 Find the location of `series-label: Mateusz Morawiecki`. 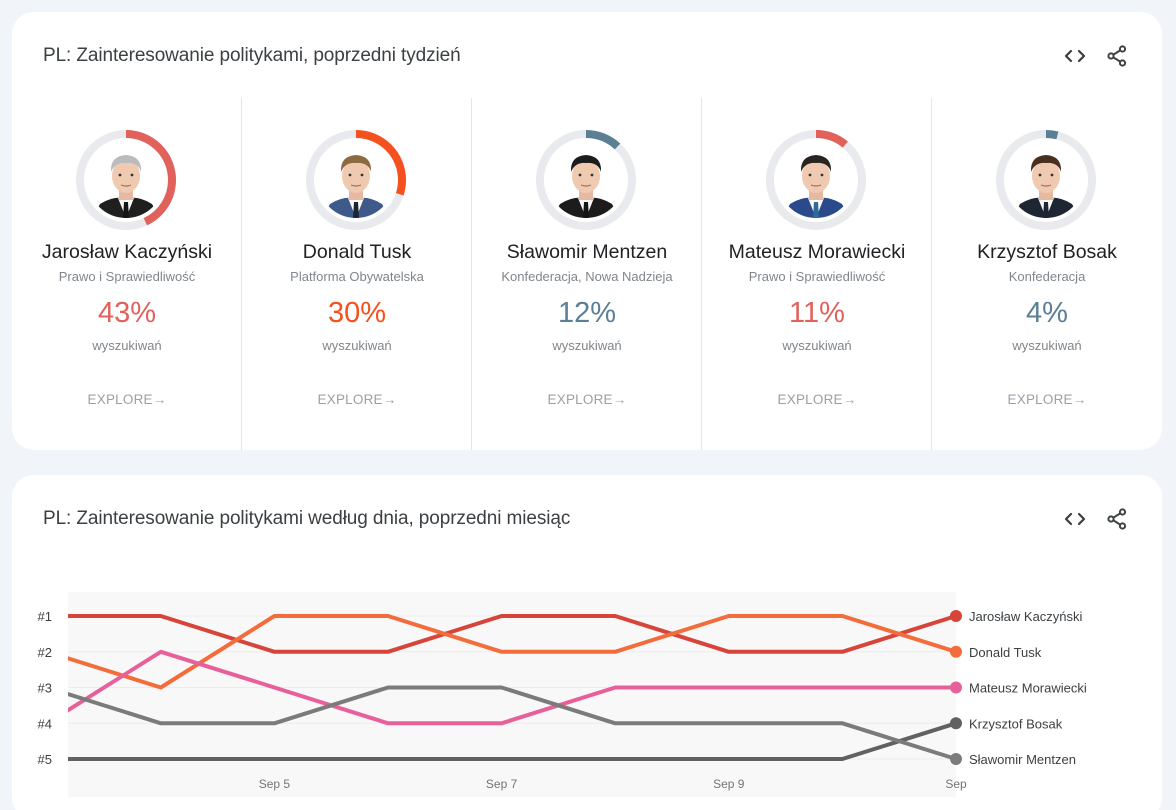

series-label: Mateusz Morawiecki is located at coordinates (1028, 688).